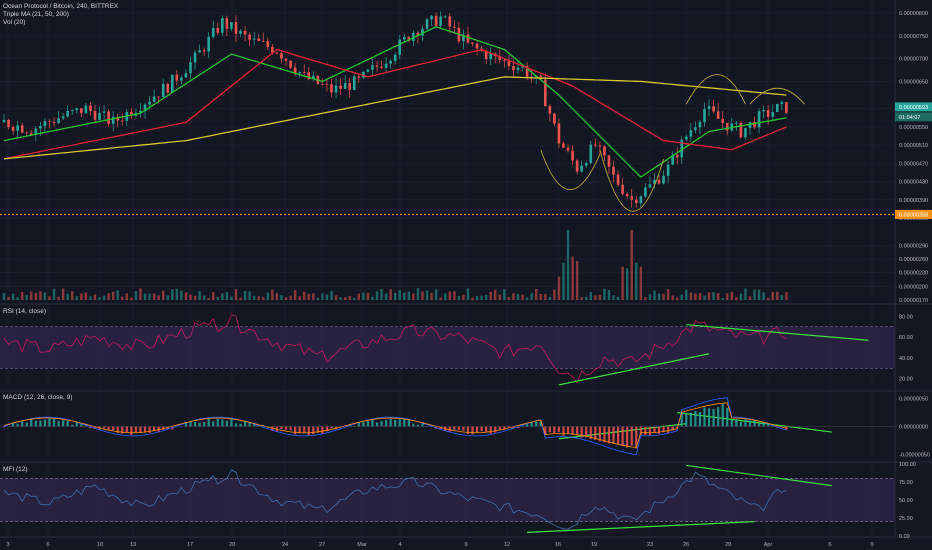 This screenshot has width=932, height=550. What do you see at coordinates (14, 22) in the screenshot?
I see `volume-indicator-label: Vol (20)` at bounding box center [14, 22].